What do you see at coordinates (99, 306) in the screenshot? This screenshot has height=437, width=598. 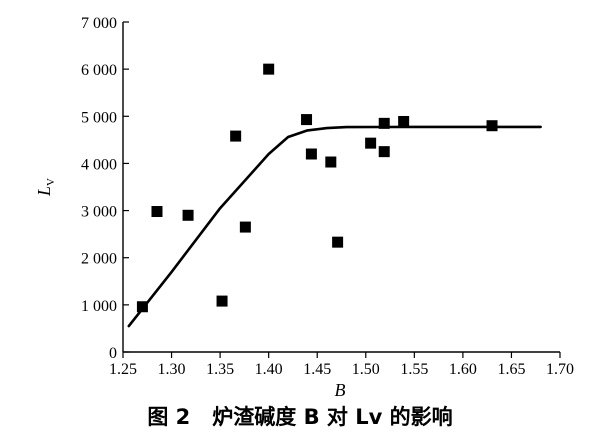 I see `y-tick-label: 1 000` at bounding box center [99, 306].